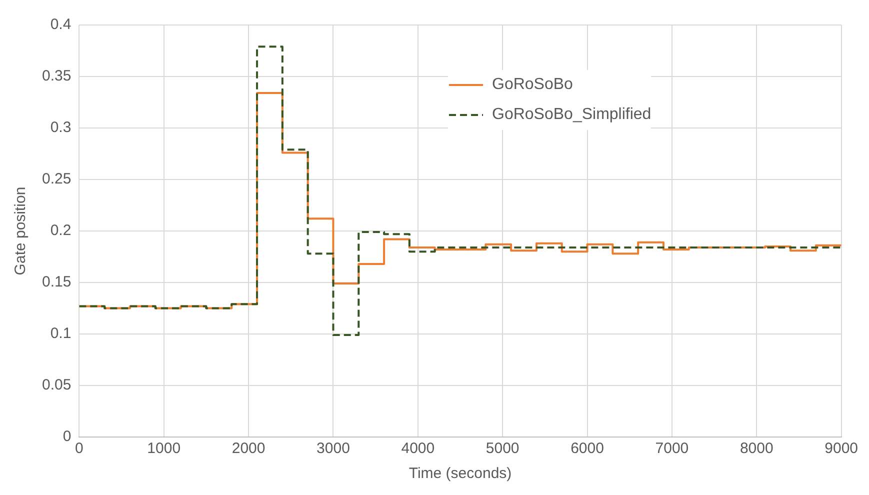  I want to click on x-tick-label: 9000, so click(841, 449).